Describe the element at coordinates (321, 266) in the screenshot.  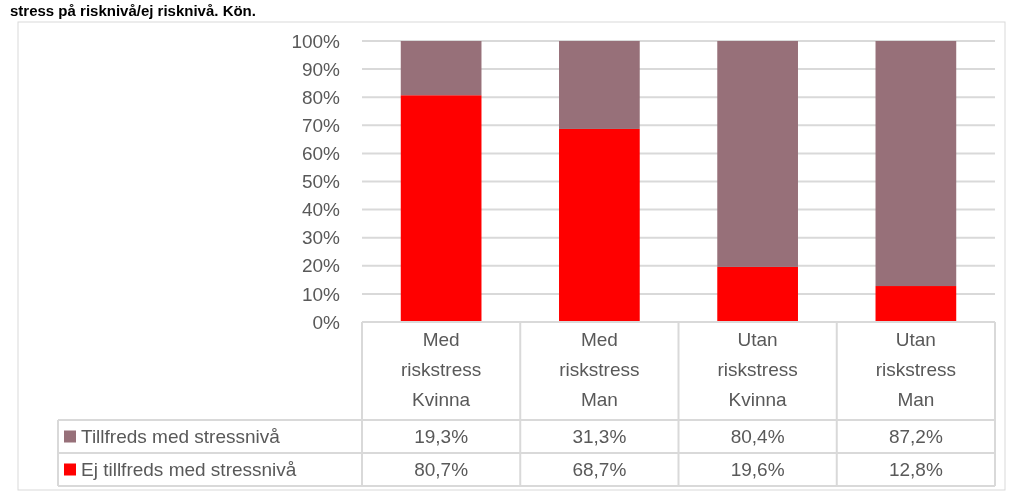
I see `y-tick-label: 20%` at that location.